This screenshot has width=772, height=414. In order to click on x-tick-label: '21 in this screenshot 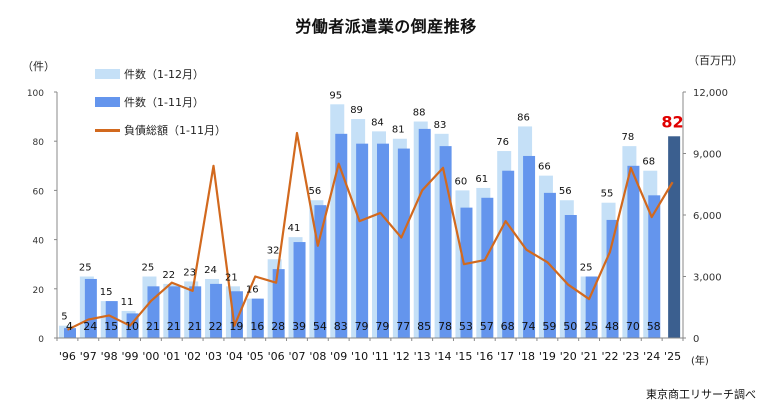, I will do `click(589, 356)`.